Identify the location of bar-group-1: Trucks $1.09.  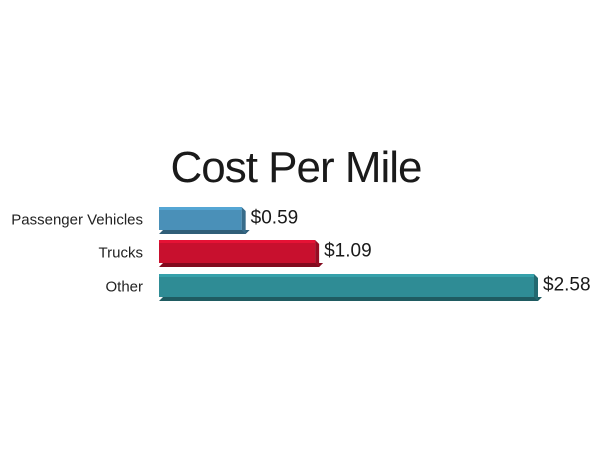
(235, 253).